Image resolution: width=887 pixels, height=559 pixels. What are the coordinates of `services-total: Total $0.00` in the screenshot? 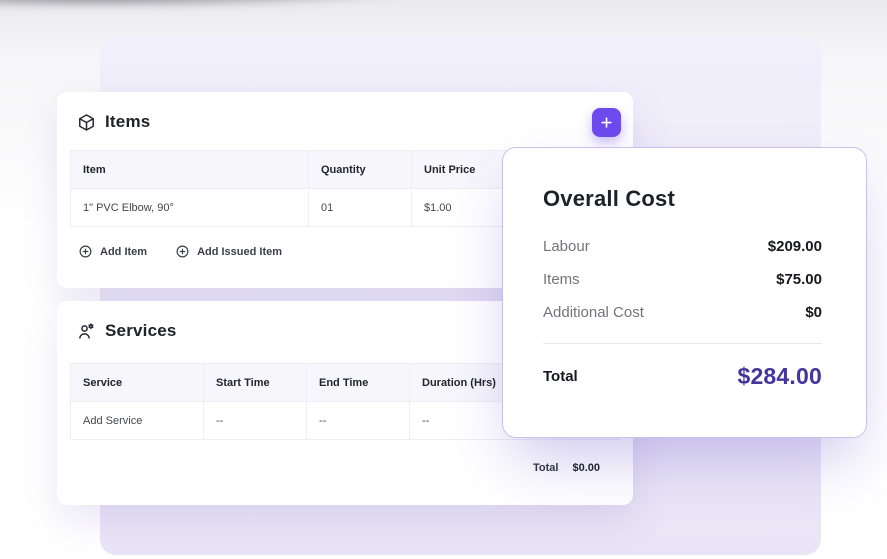 It's located at (566, 468).